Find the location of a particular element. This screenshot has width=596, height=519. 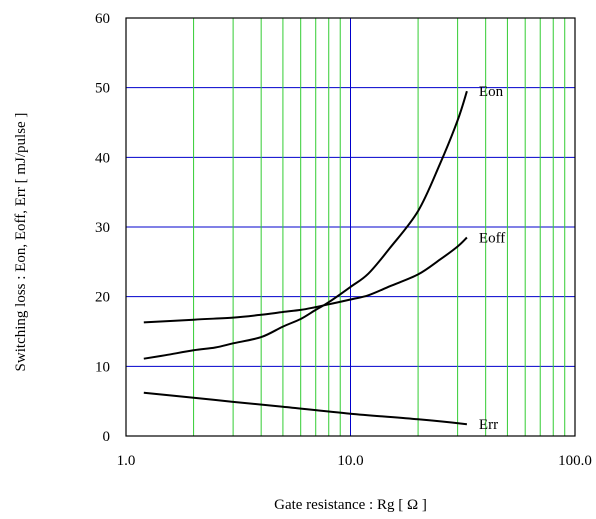

y-tick-label: 20 is located at coordinates (102, 298).